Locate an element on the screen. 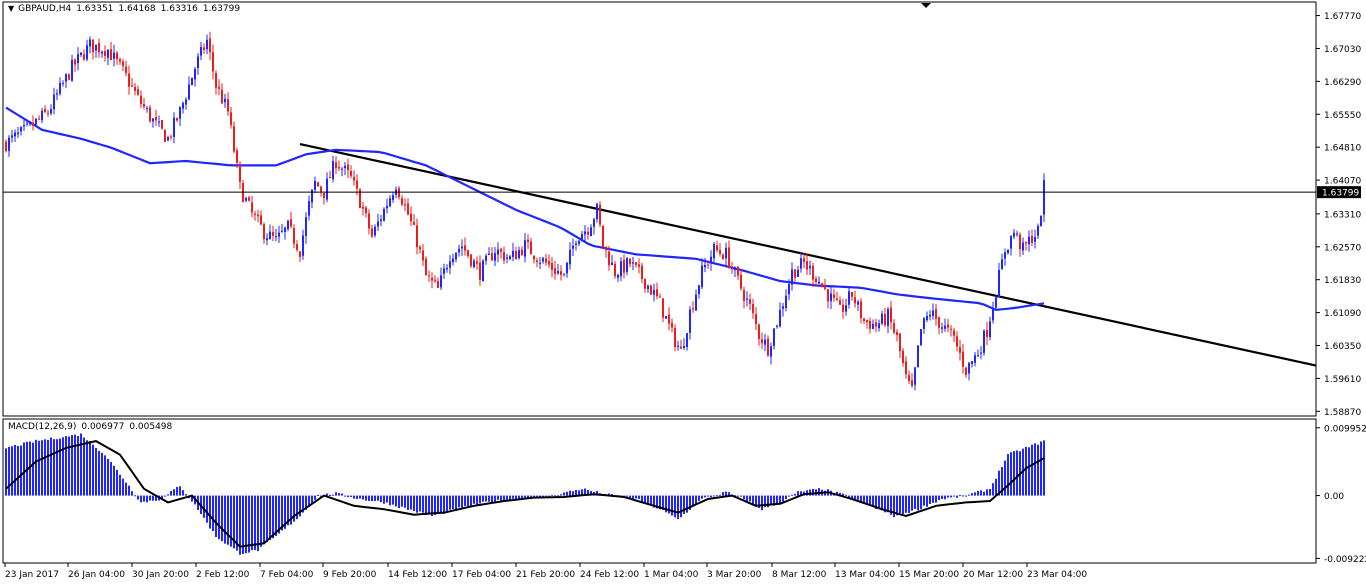  ohlc-high: 1.64168 is located at coordinates (137, 9).